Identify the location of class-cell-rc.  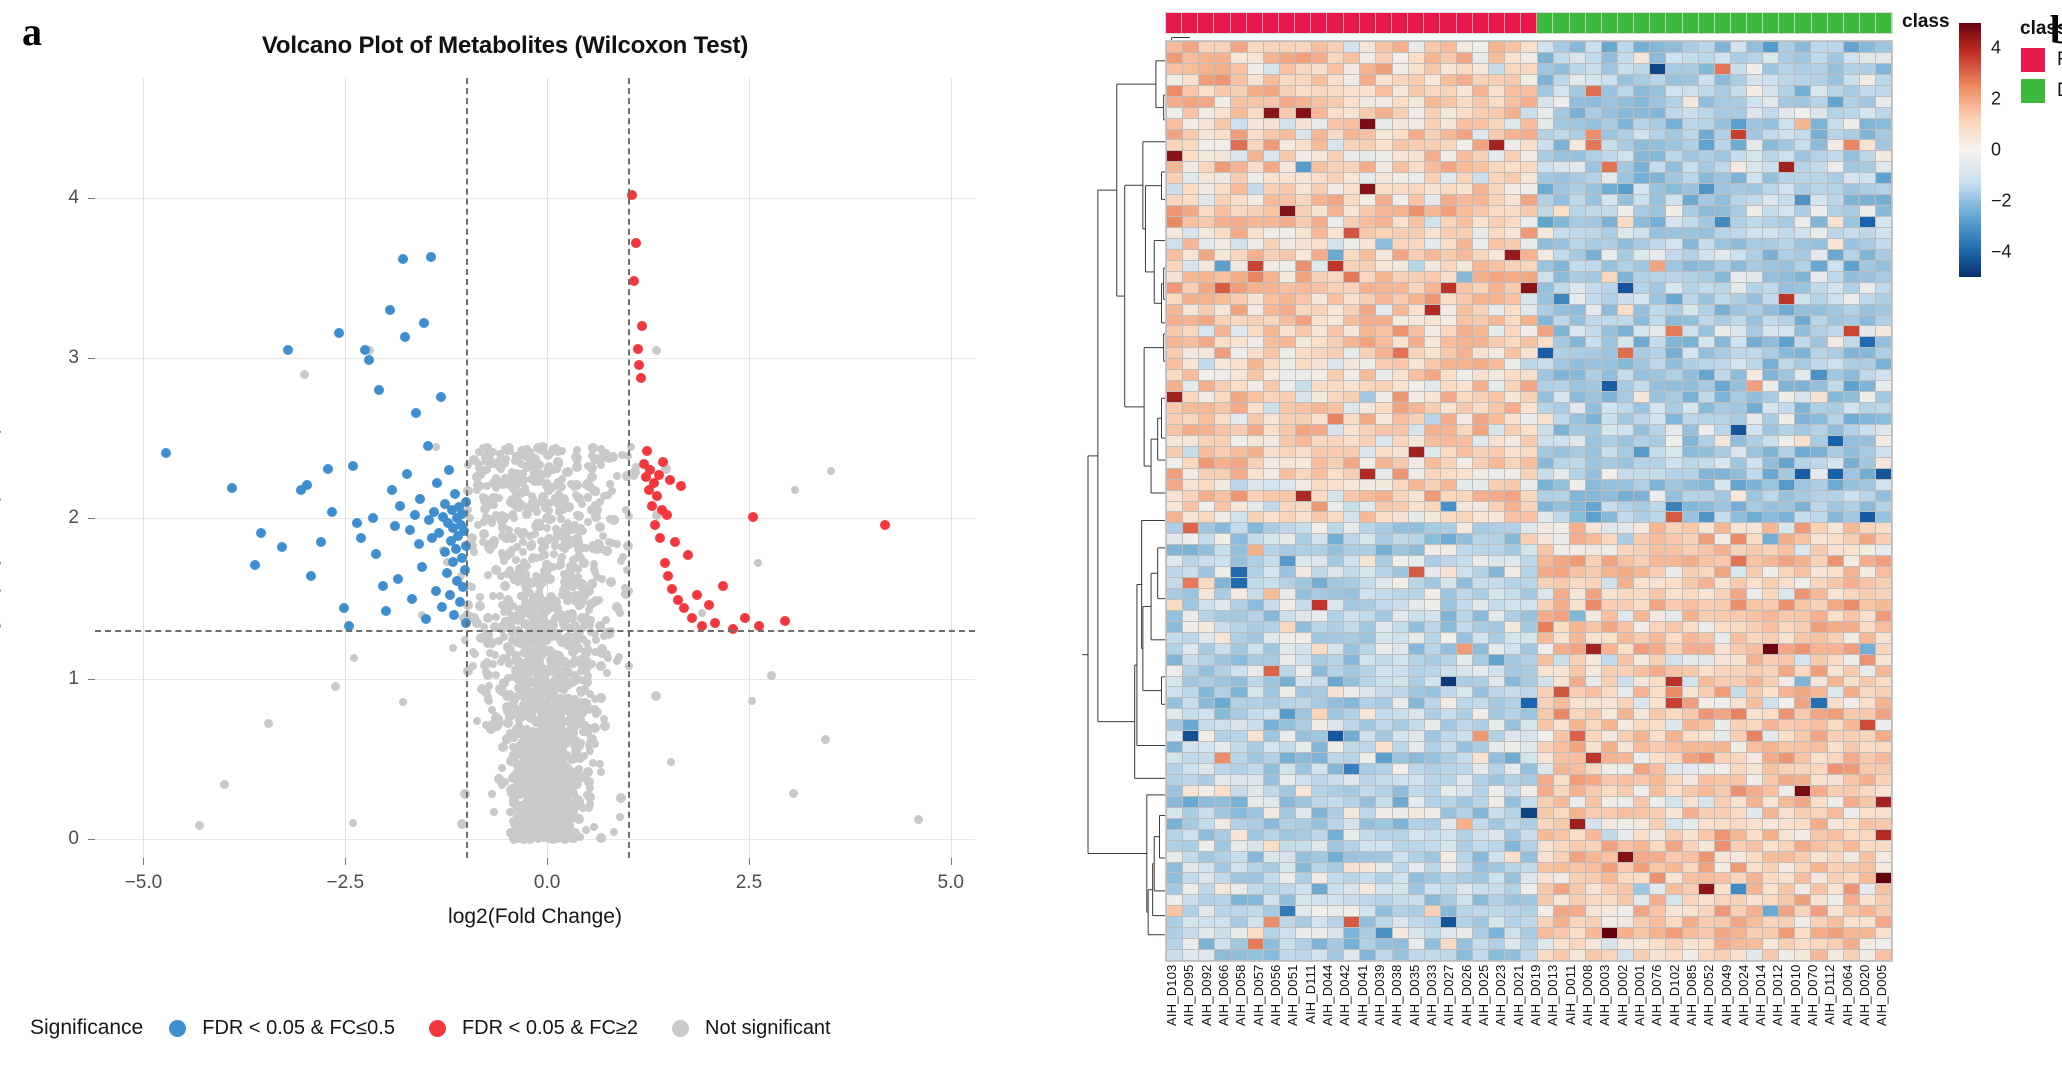
(1513, 23).